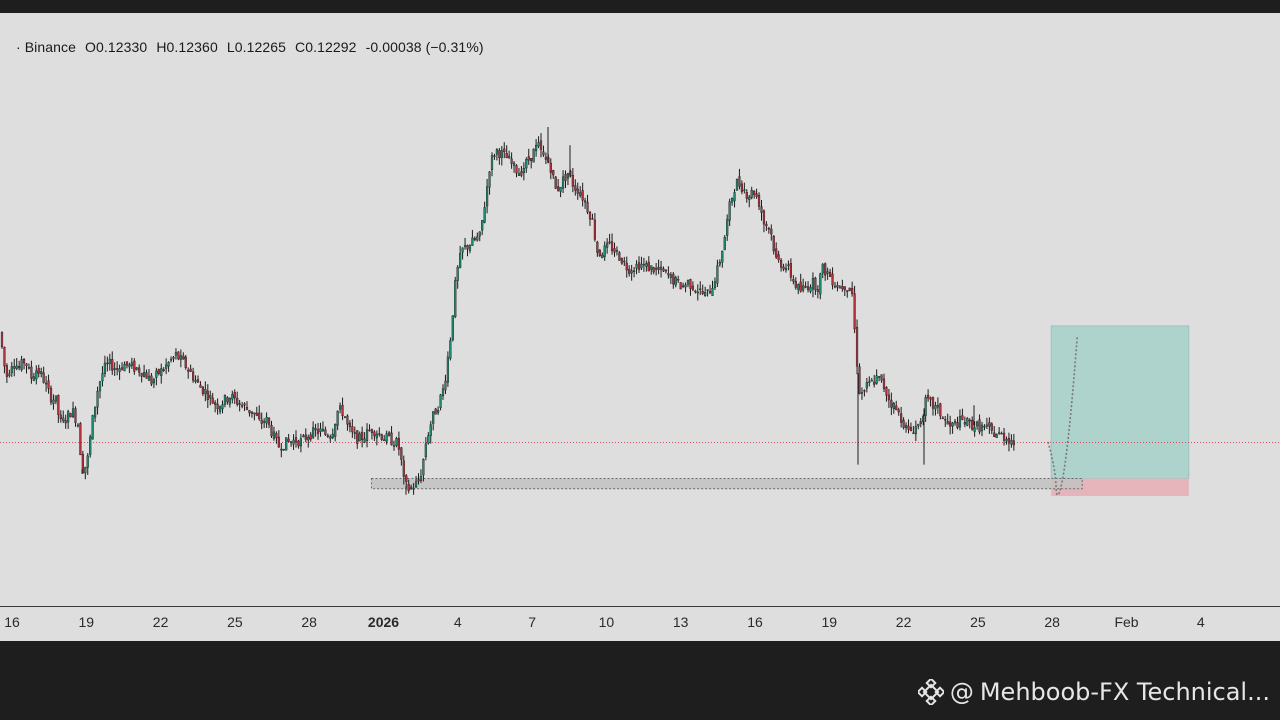  What do you see at coordinates (961, 692) in the screenshot?
I see `watermark-at: @` at bounding box center [961, 692].